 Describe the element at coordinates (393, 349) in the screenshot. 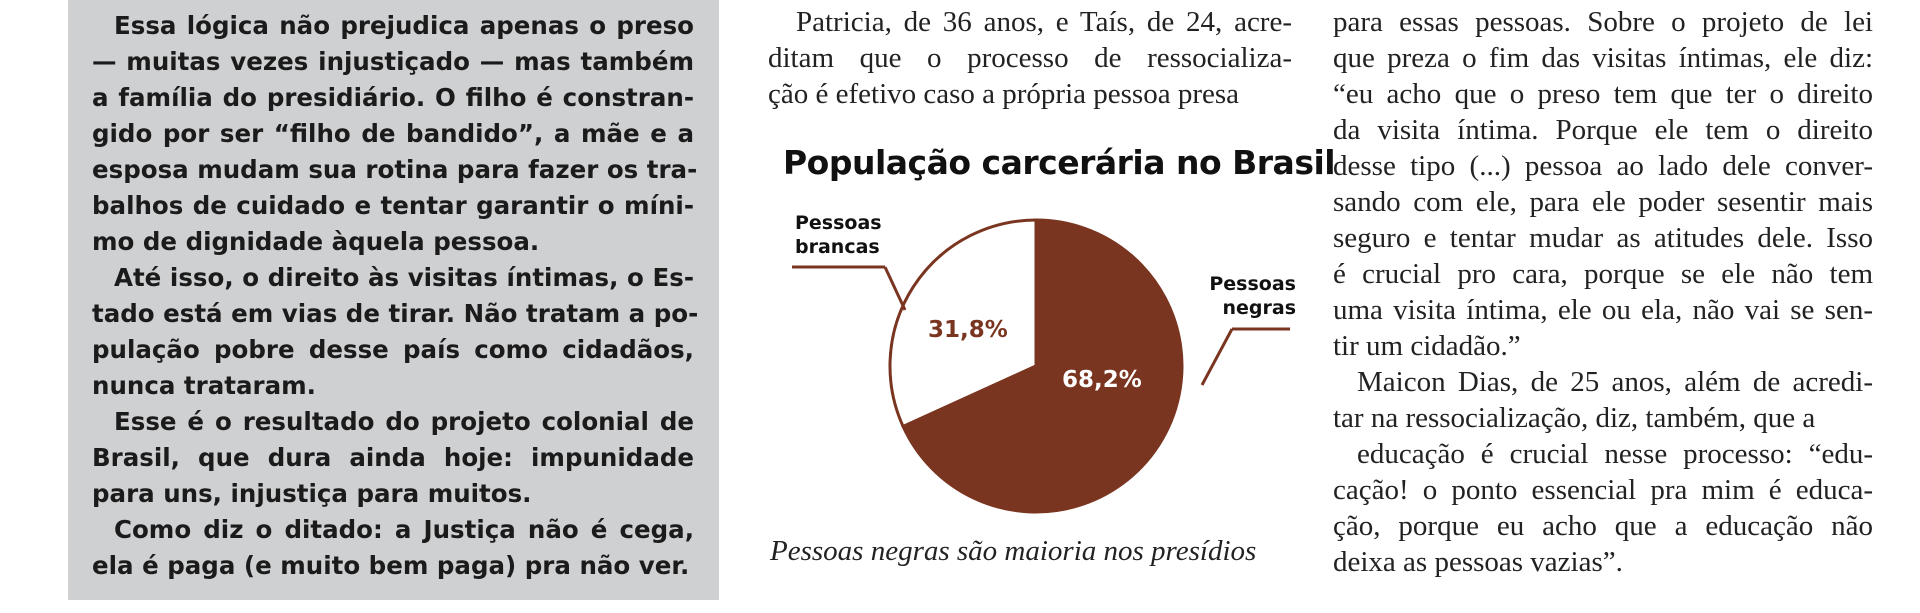

I see `text-line: pulação pobre desse país como cidadãos,` at that location.